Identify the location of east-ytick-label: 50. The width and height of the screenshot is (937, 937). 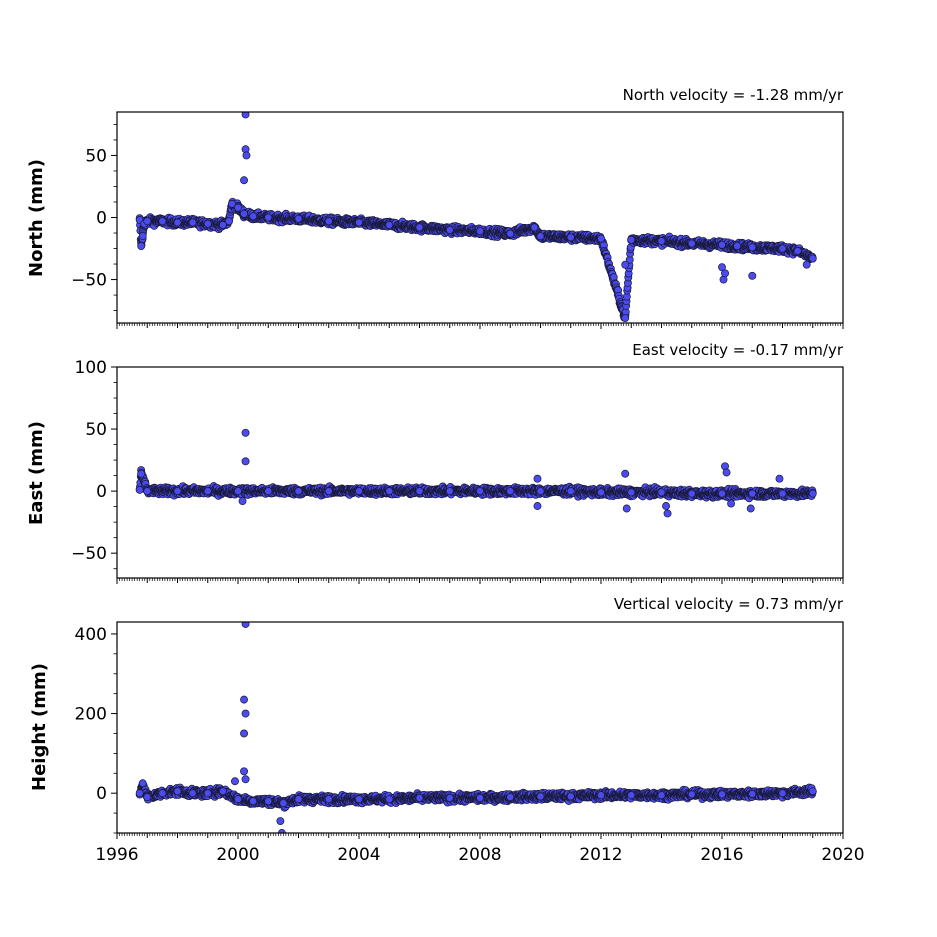
(96, 430).